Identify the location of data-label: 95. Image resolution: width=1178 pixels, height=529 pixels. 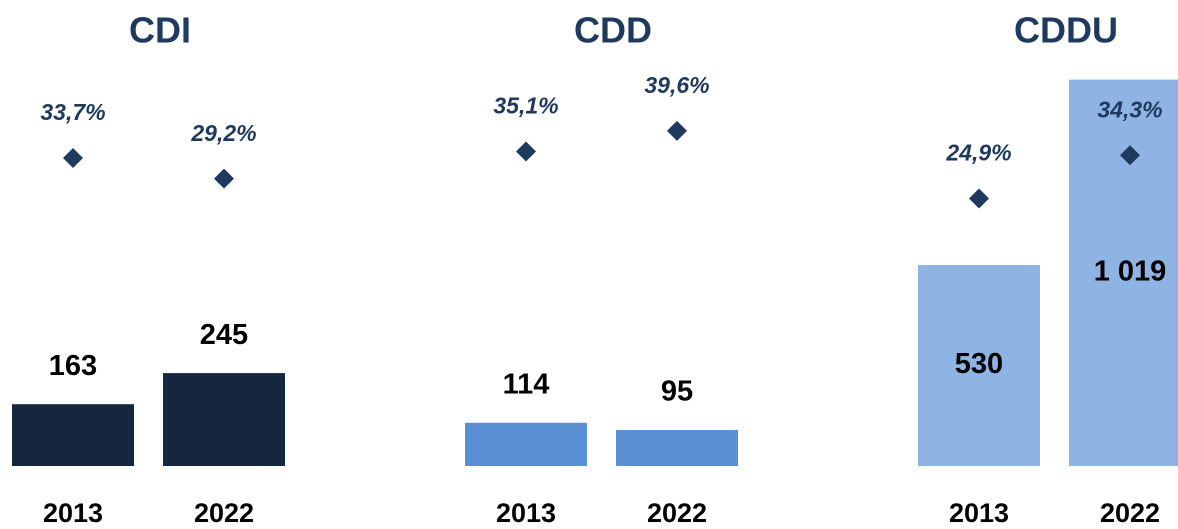
(677, 392).